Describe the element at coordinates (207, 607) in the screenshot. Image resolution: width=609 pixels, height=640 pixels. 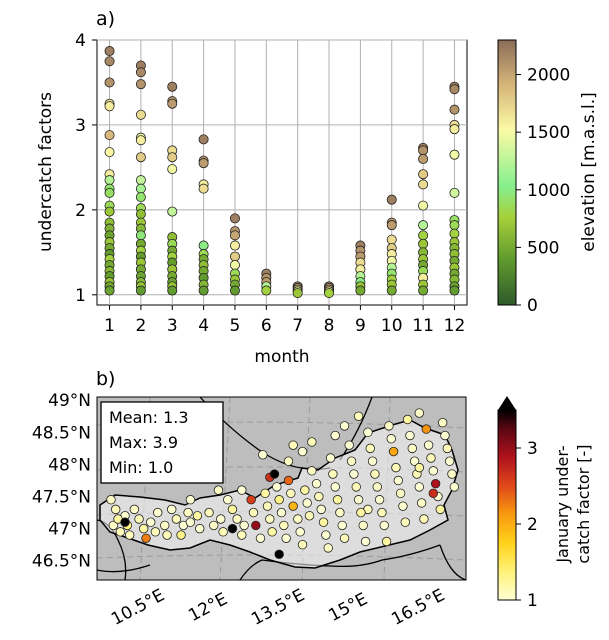
I see `lon-tick-label: 12°E` at that location.